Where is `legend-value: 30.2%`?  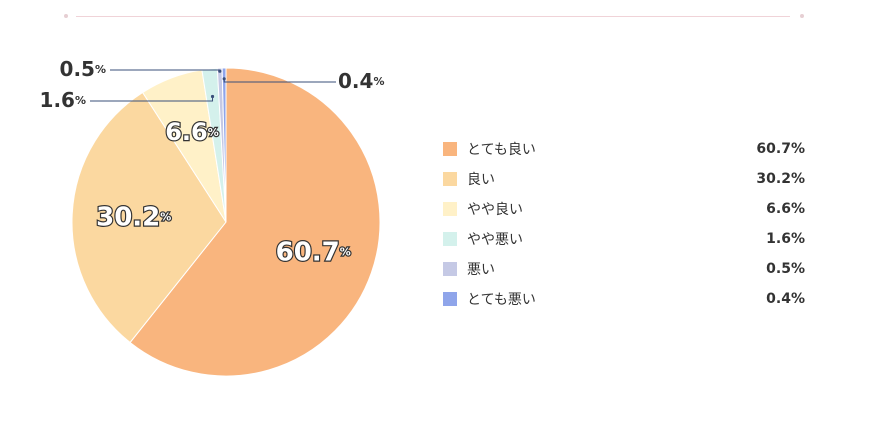 legend-value: 30.2% is located at coordinates (780, 179).